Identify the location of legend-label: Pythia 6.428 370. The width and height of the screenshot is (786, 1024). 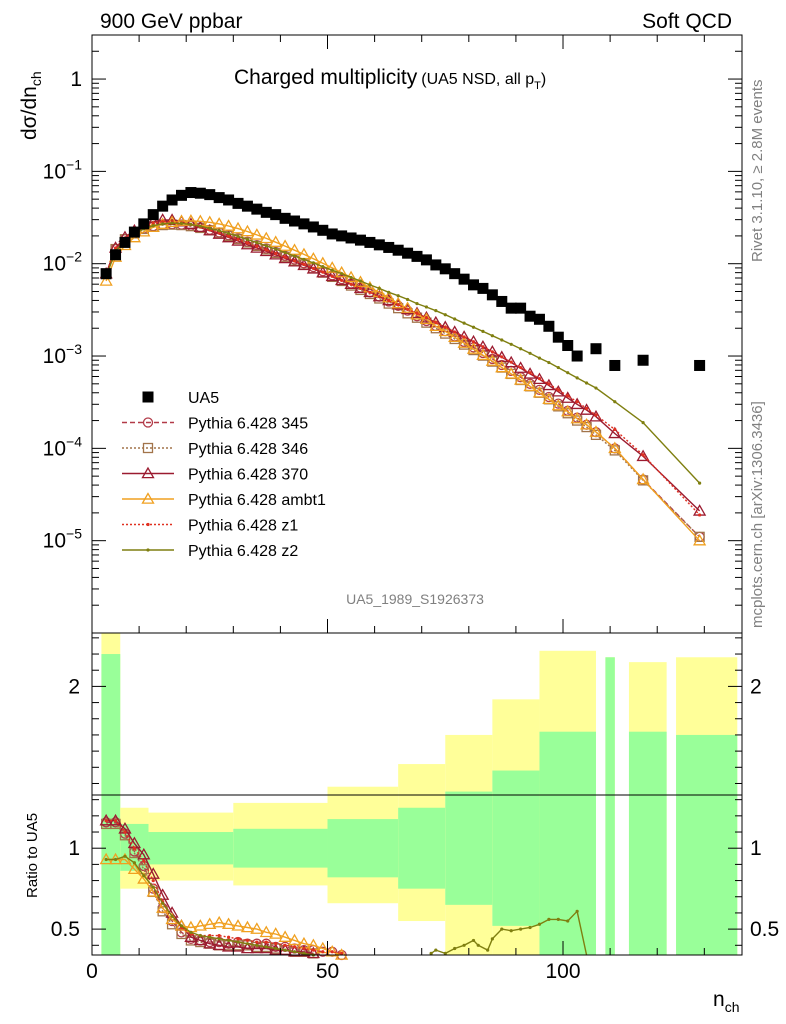
(248, 475).